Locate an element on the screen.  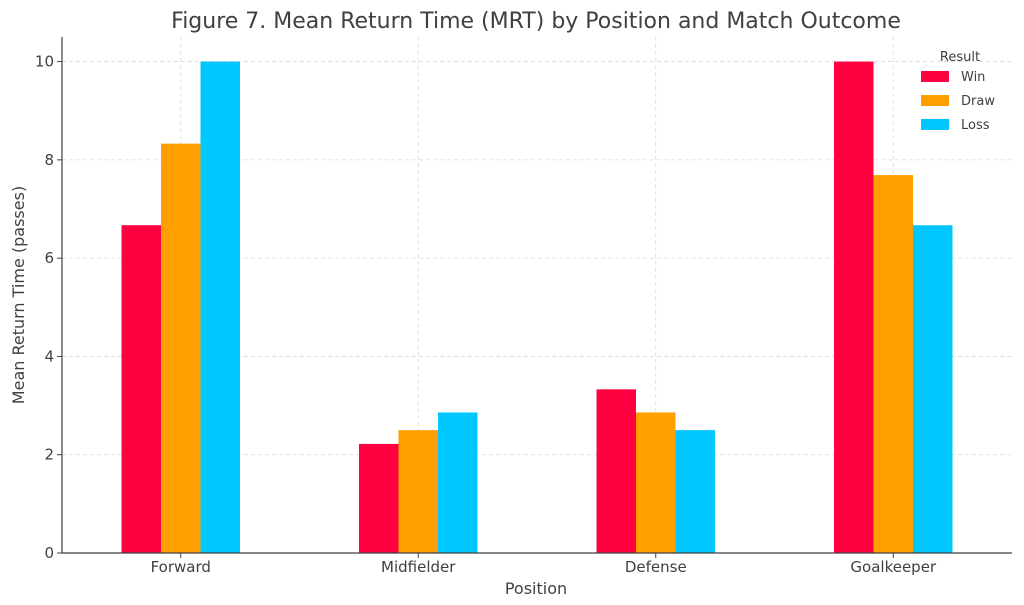
y-tick-label: 6 is located at coordinates (49, 258).